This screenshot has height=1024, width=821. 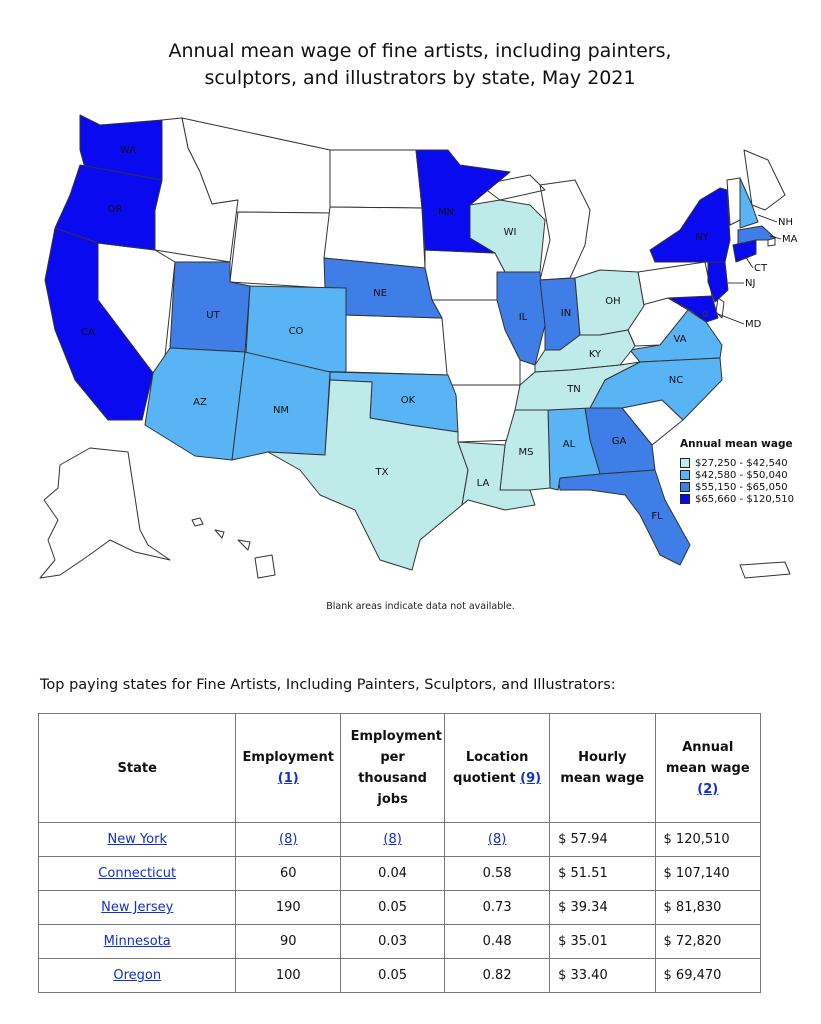 What do you see at coordinates (749, 203) in the screenshot?
I see `state-nh` at bounding box center [749, 203].